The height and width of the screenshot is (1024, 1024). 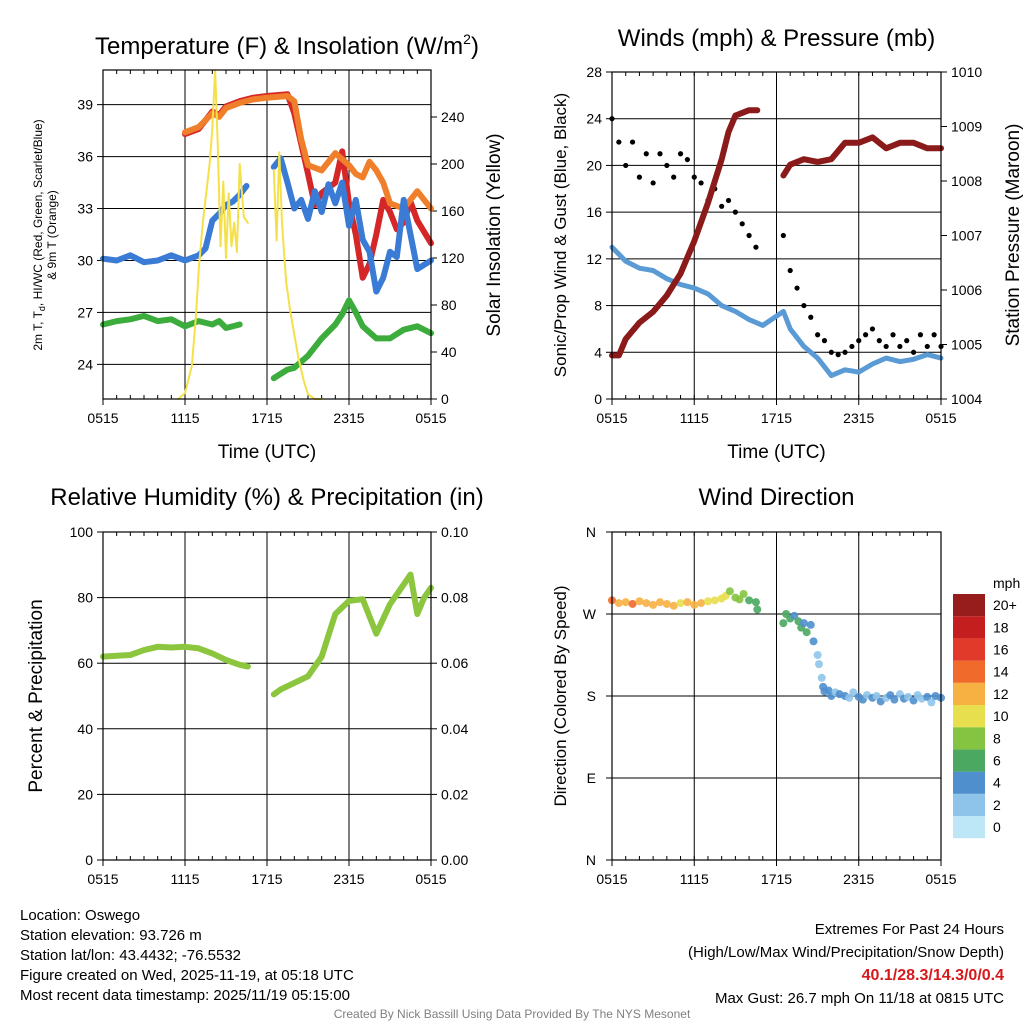 What do you see at coordinates (1001, 650) in the screenshot?
I see `legend-label: 16` at bounding box center [1001, 650].